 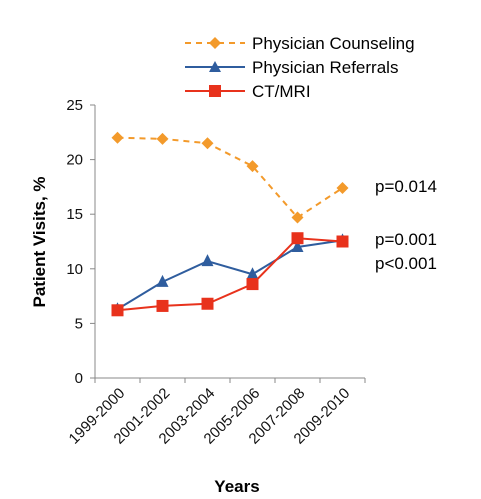 I want to click on legend-item-physician-counseling: Physician Counseling, so click(x=300, y=43).